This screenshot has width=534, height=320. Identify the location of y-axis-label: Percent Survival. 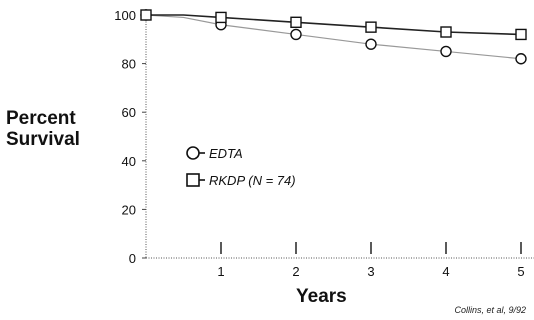
(43, 129).